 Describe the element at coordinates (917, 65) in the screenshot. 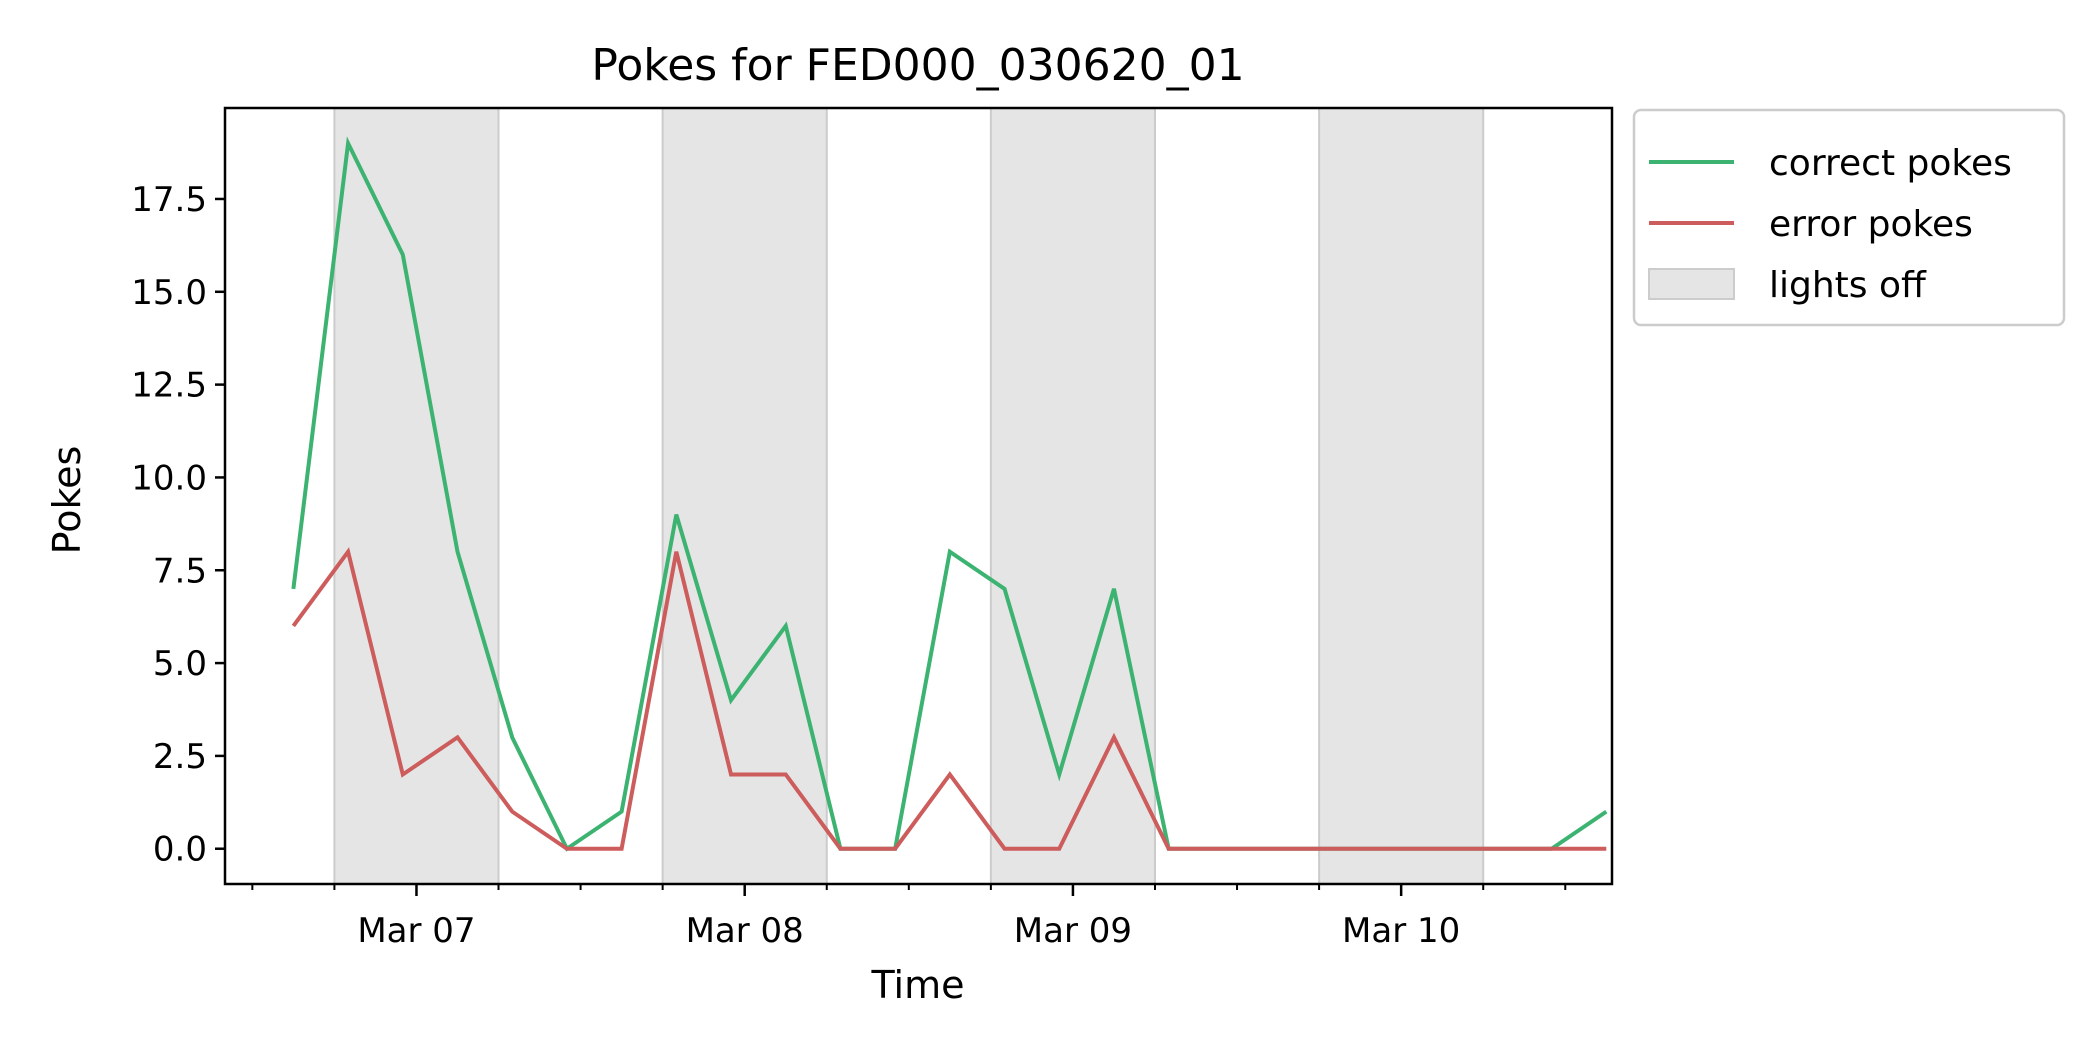

I see `chart-title: Pokes for FED000_030620_01` at that location.